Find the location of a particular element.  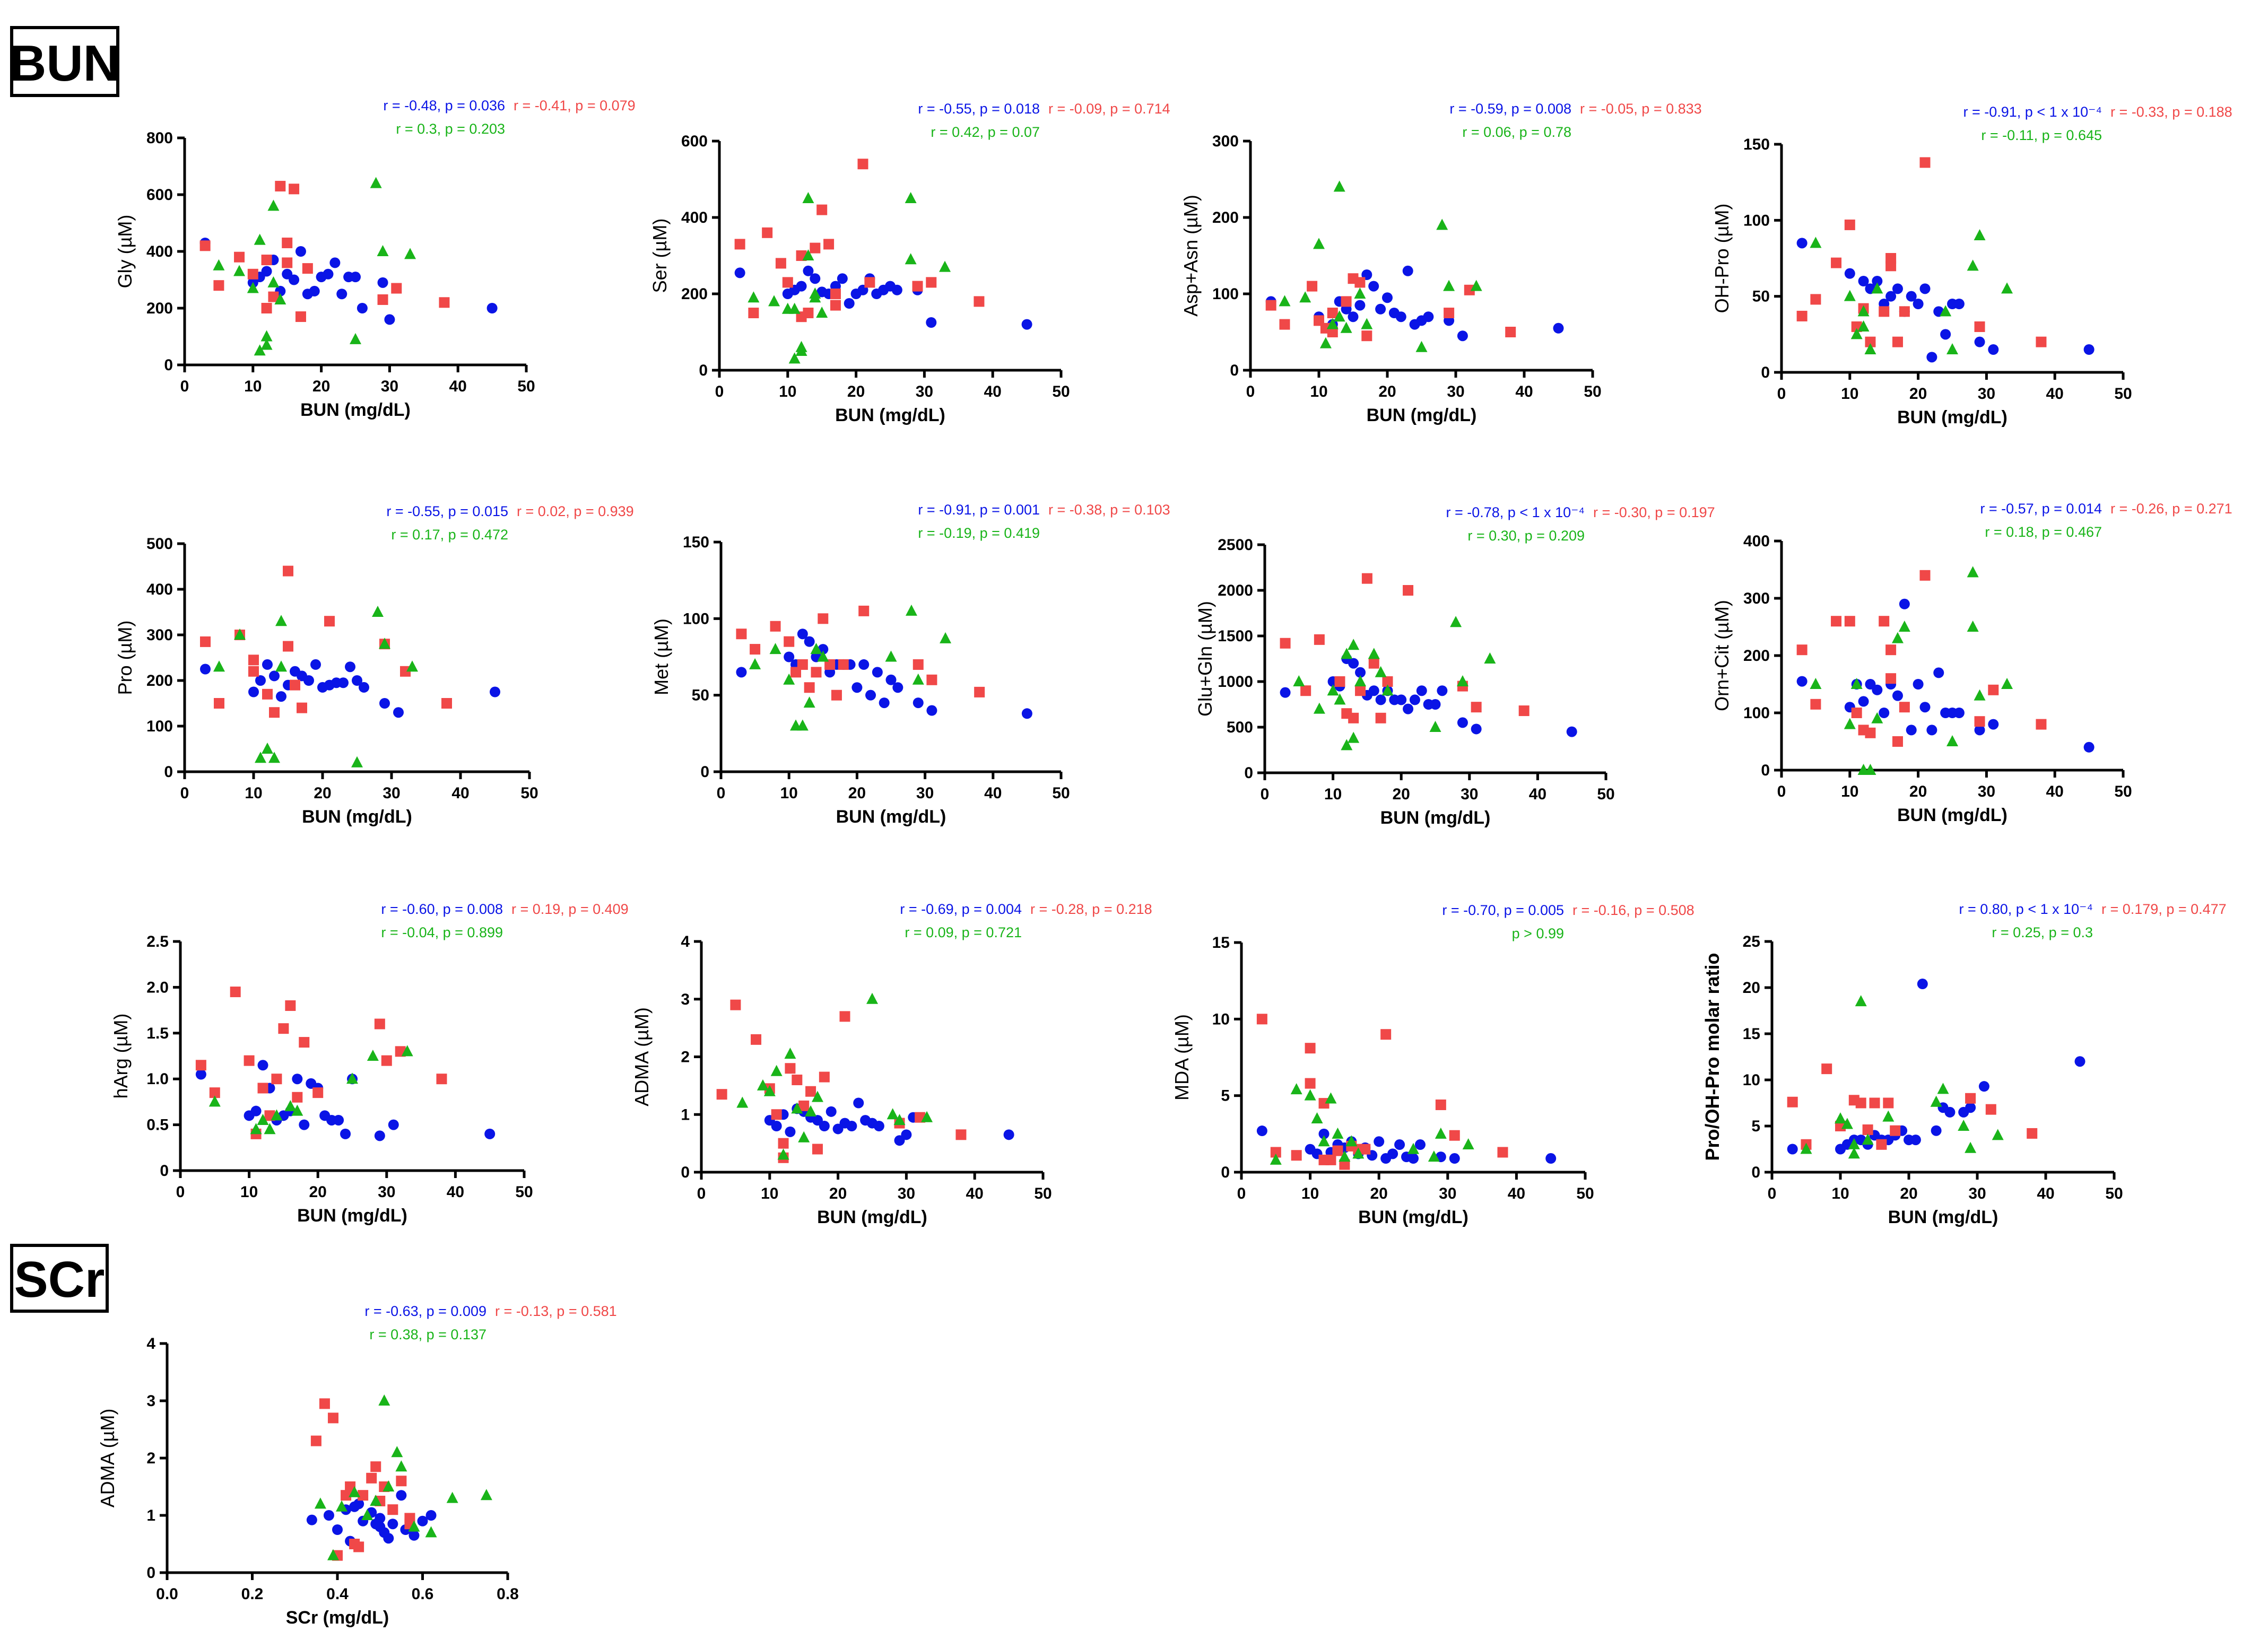

stat-group2: r = 0.02, p = 0.939 is located at coordinates (575, 511).